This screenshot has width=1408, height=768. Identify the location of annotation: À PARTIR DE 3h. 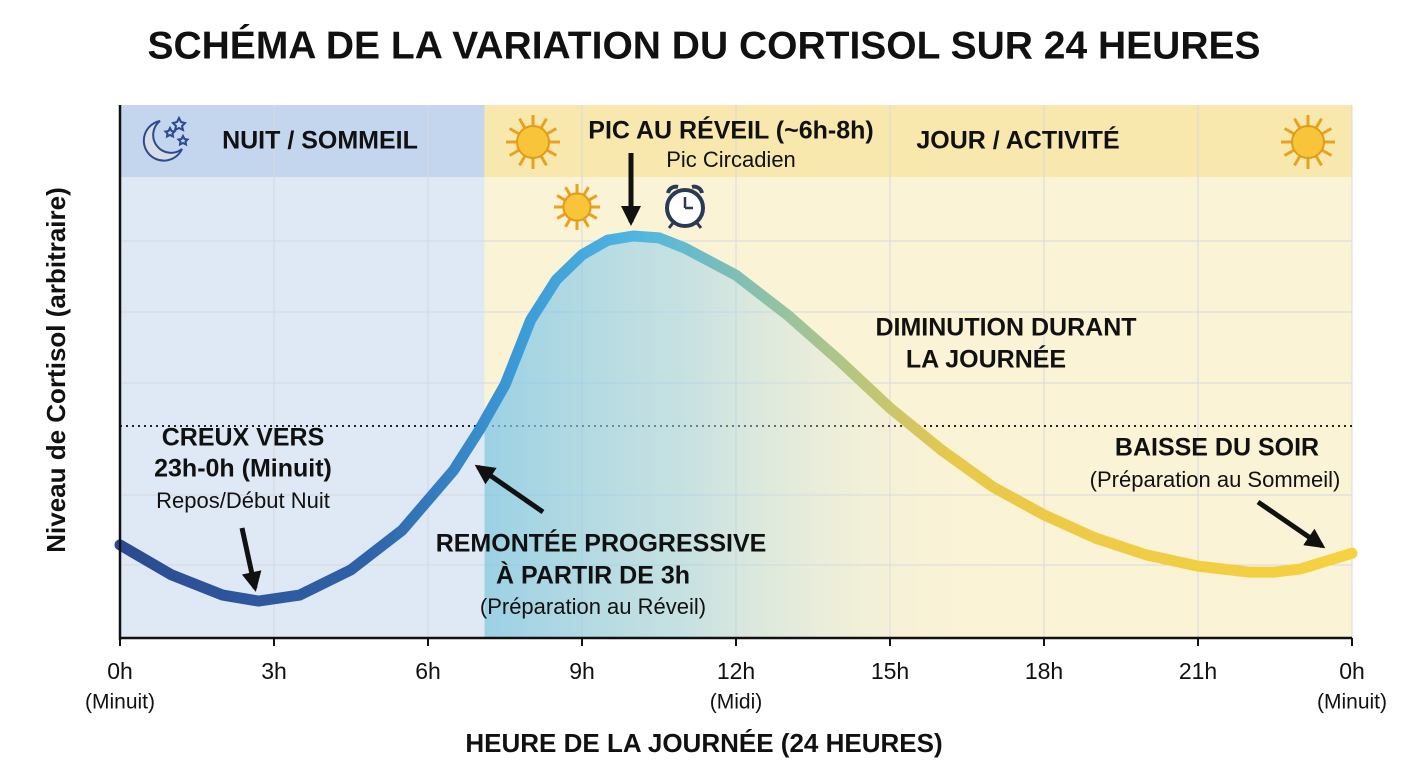
(593, 575).